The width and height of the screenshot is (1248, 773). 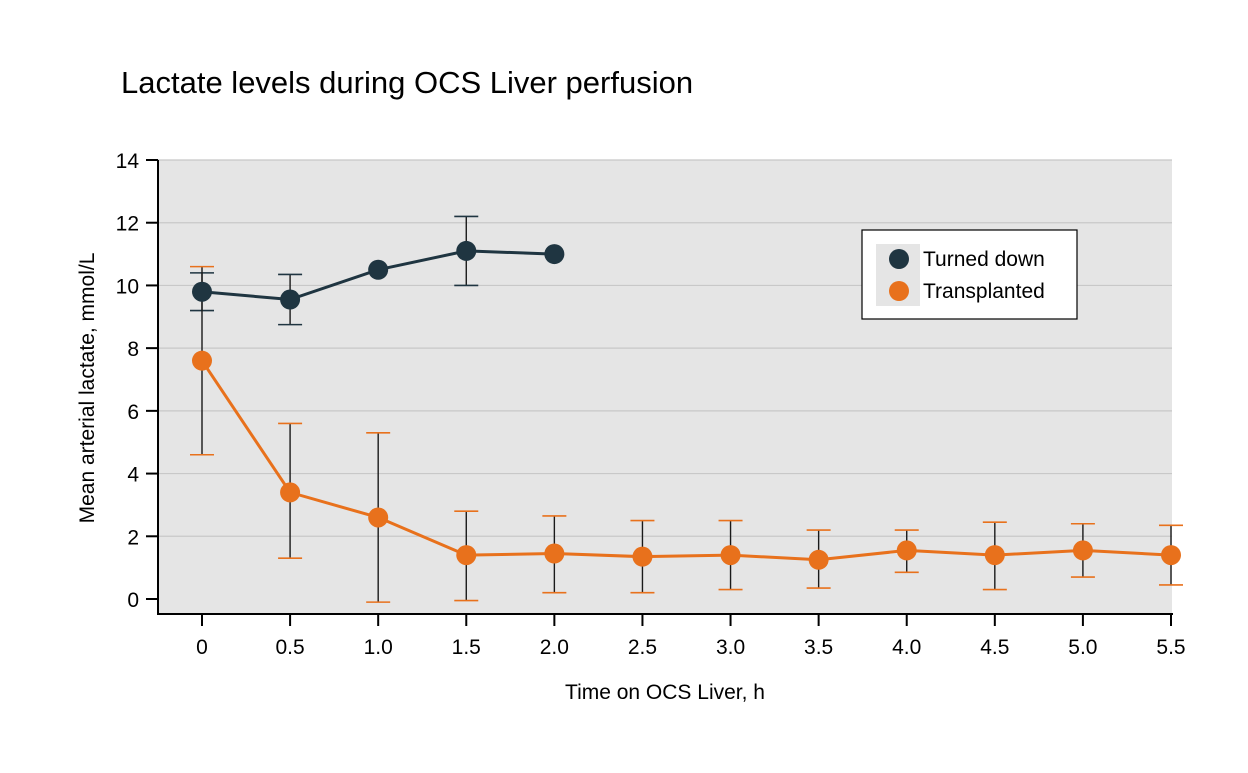 What do you see at coordinates (984, 259) in the screenshot?
I see `legend-label-turned-down: Turned down` at bounding box center [984, 259].